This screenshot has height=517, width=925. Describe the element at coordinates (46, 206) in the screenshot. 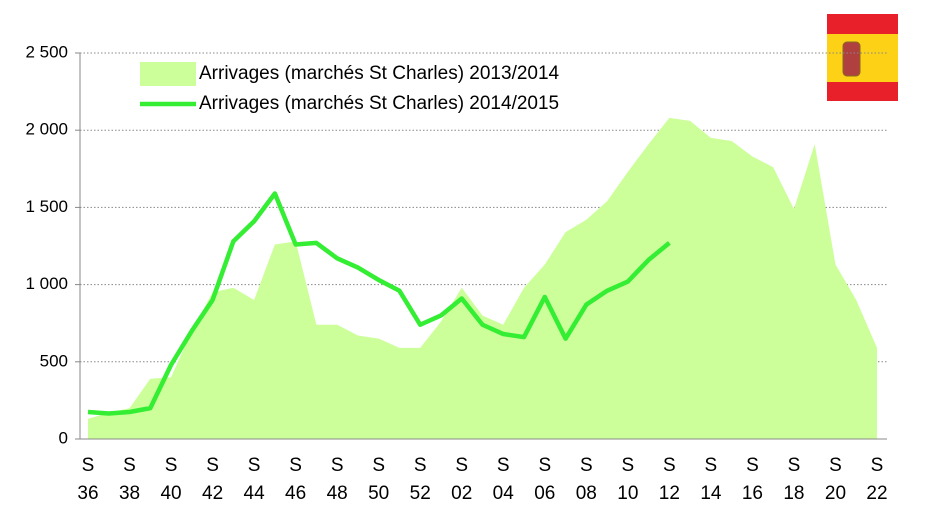

I see `y-tick-label: 1 500` at that location.